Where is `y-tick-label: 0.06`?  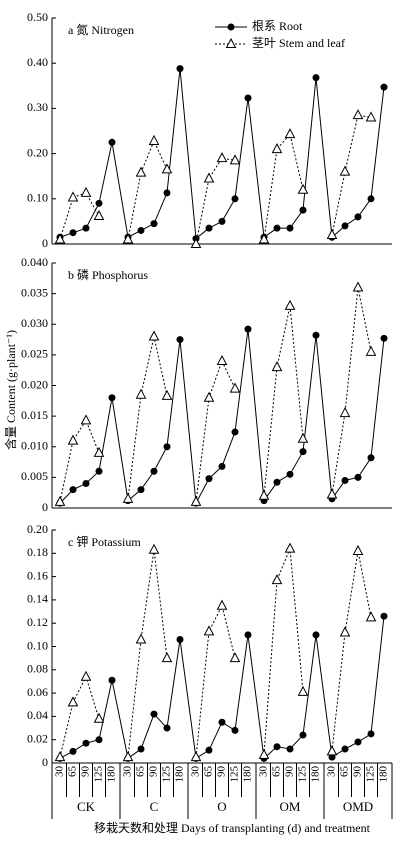
y-tick-label: 0.06 is located at coordinates (37, 692).